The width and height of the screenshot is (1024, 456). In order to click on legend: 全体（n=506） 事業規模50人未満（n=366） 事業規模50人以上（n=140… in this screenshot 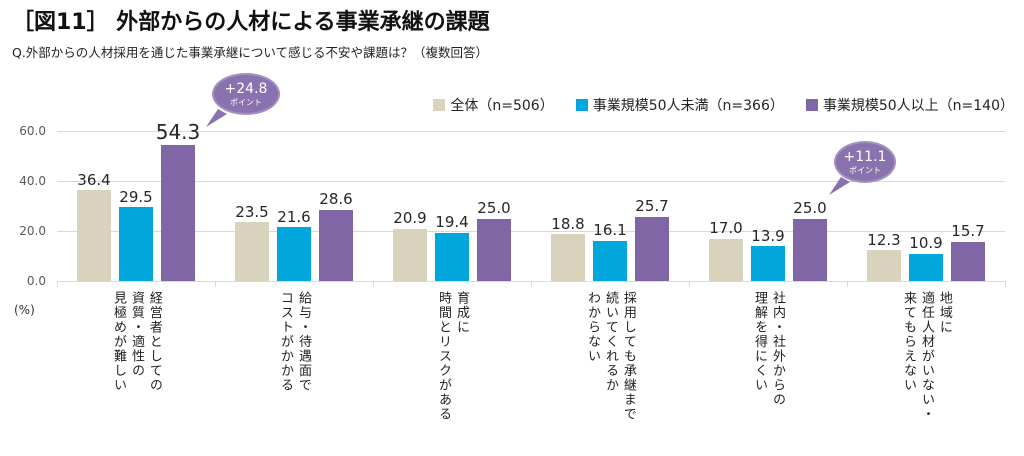, I will do `click(723, 105)`.